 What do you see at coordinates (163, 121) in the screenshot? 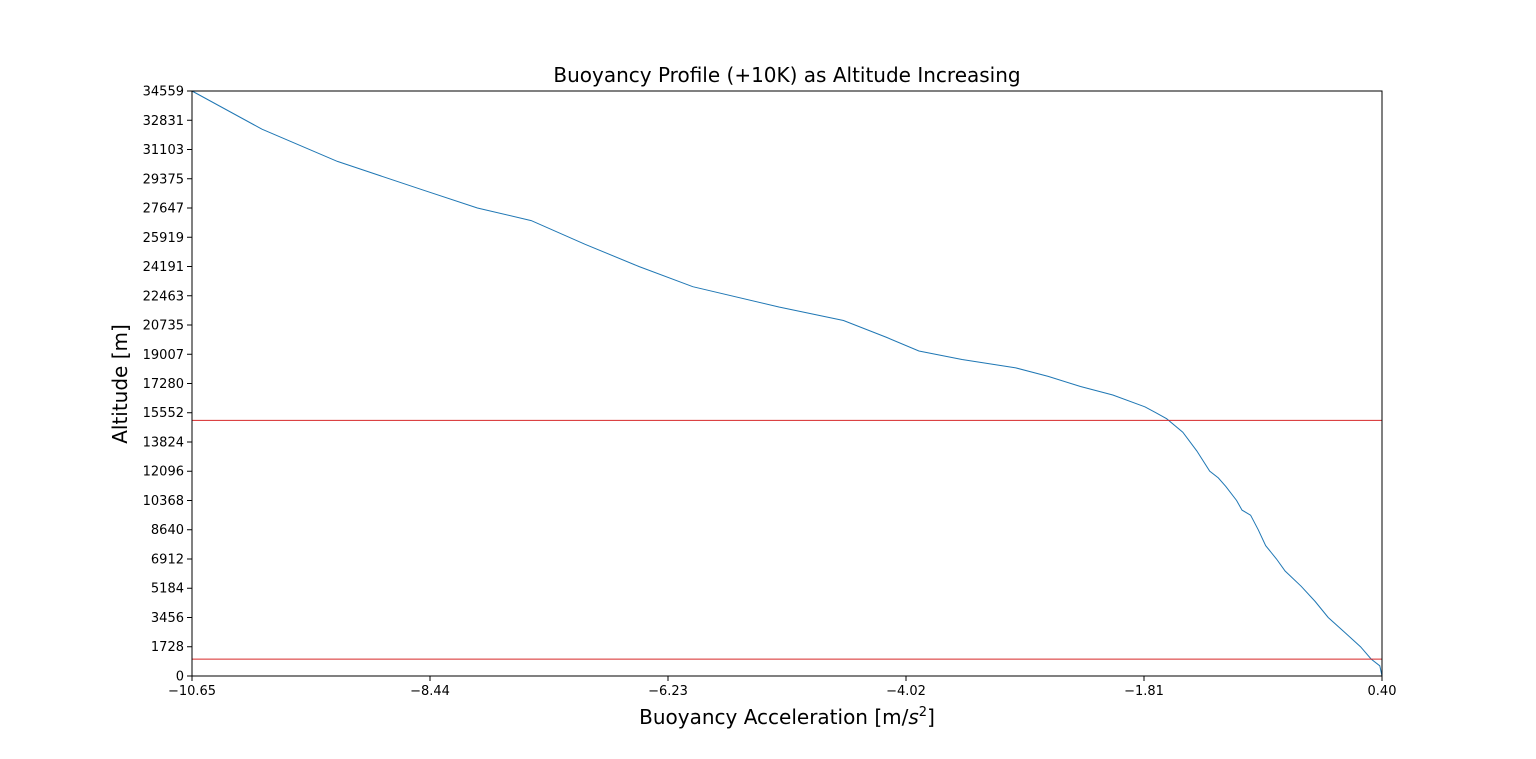
I see `y-tick-label: 32831` at bounding box center [163, 121].